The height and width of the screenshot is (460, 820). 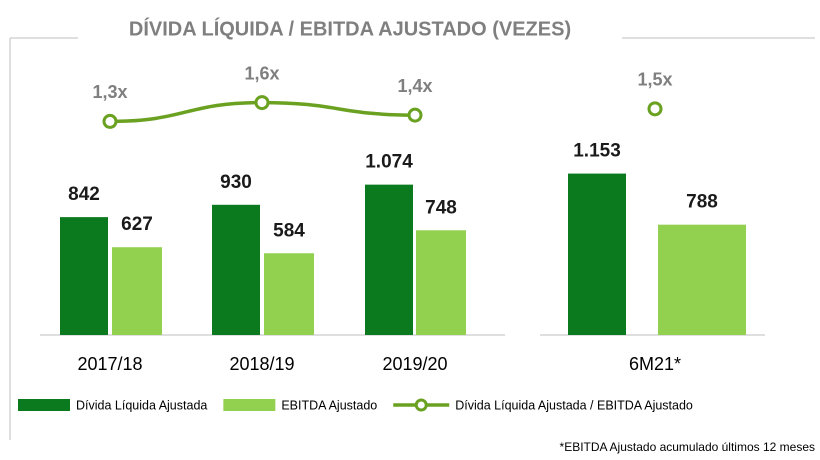 I want to click on chart-title: DÍVIDA LÍQUIDA / EBITDA AJUSTADO (VEZES), so click(x=350, y=28).